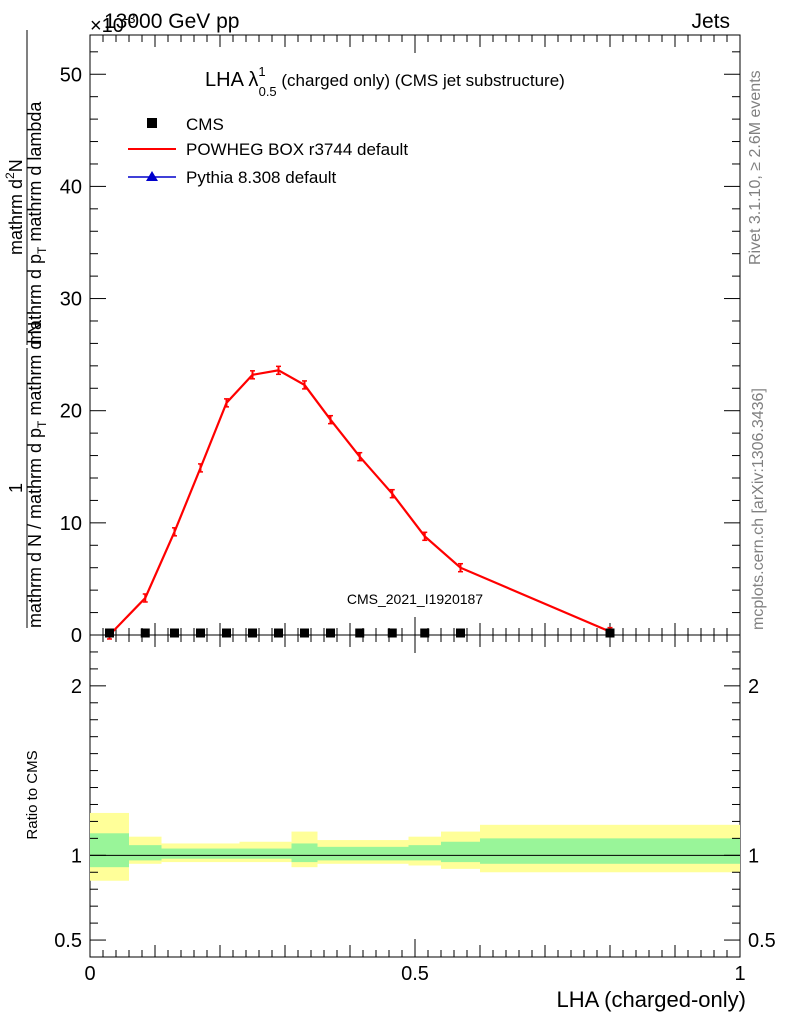  What do you see at coordinates (762, 941) in the screenshot?
I see `ratio-ytick-label-right: 0.5` at bounding box center [762, 941].